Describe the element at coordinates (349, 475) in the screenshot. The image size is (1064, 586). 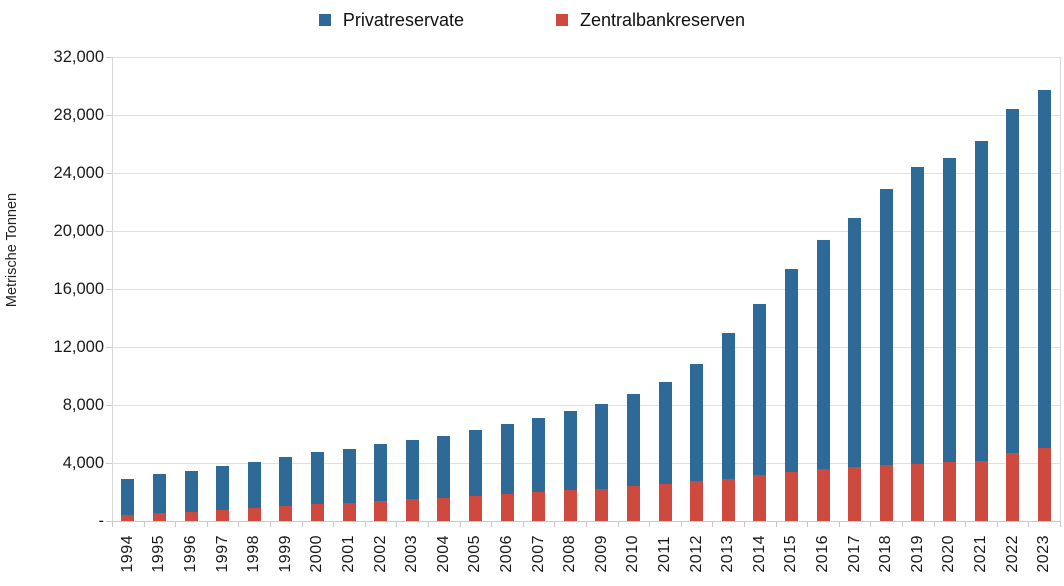
I see `bar-2001-privatreservate` at that location.